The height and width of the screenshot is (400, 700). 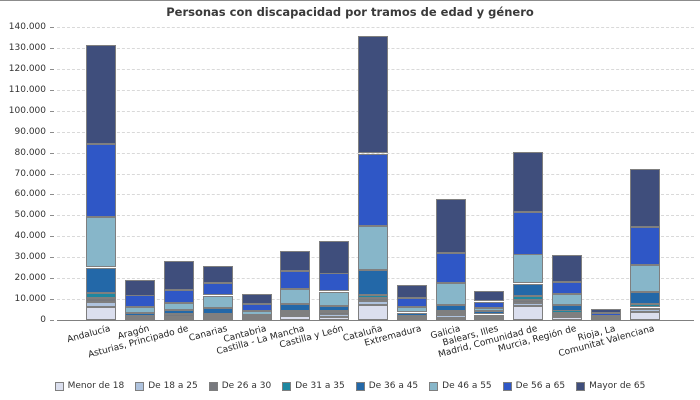 I want to click on legend-item-4: De 31 a 35, so click(x=313, y=386).